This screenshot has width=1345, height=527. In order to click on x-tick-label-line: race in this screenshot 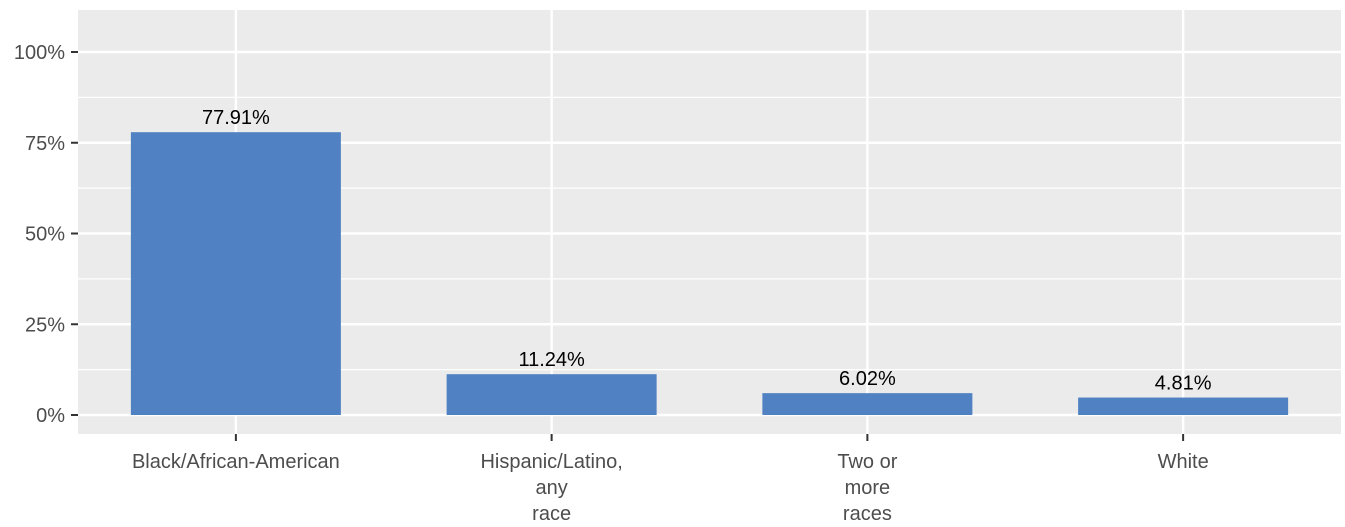, I will do `click(551, 514)`.